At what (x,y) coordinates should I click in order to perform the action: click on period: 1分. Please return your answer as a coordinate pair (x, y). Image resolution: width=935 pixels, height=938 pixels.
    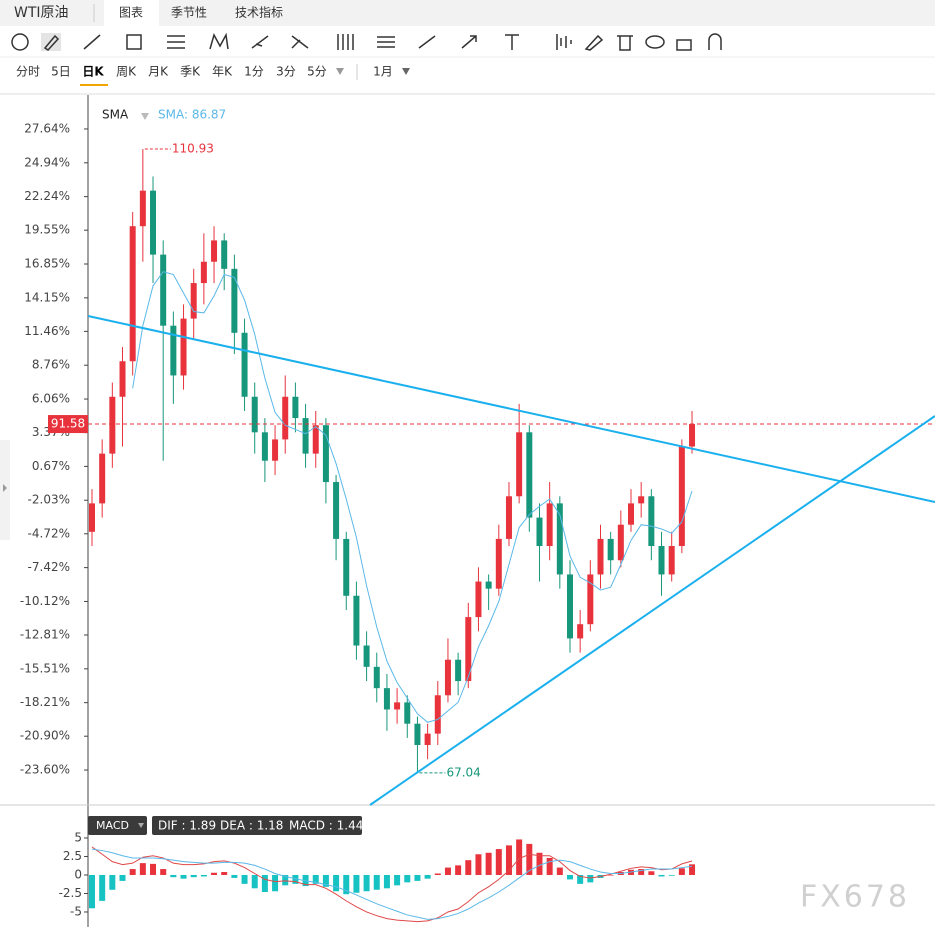
    Looking at the image, I should click on (254, 72).